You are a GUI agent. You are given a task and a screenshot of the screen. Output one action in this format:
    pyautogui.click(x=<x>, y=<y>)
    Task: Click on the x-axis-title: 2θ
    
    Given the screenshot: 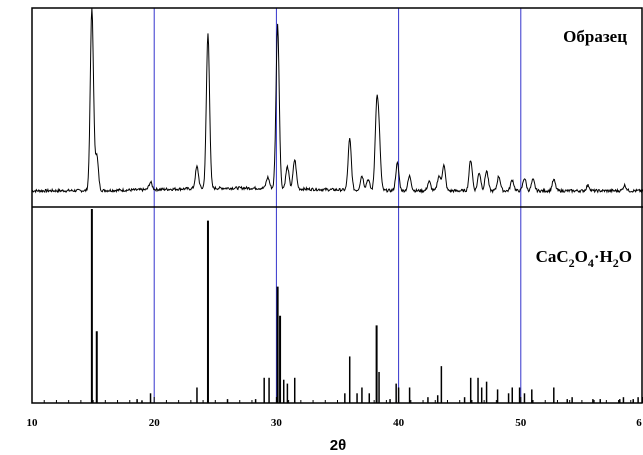 What is the action you would take?
    pyautogui.click(x=338, y=445)
    